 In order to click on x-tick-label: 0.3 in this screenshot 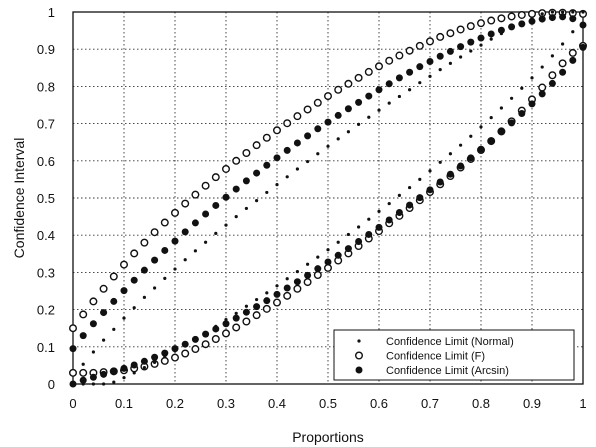, I will do `click(226, 403)`.